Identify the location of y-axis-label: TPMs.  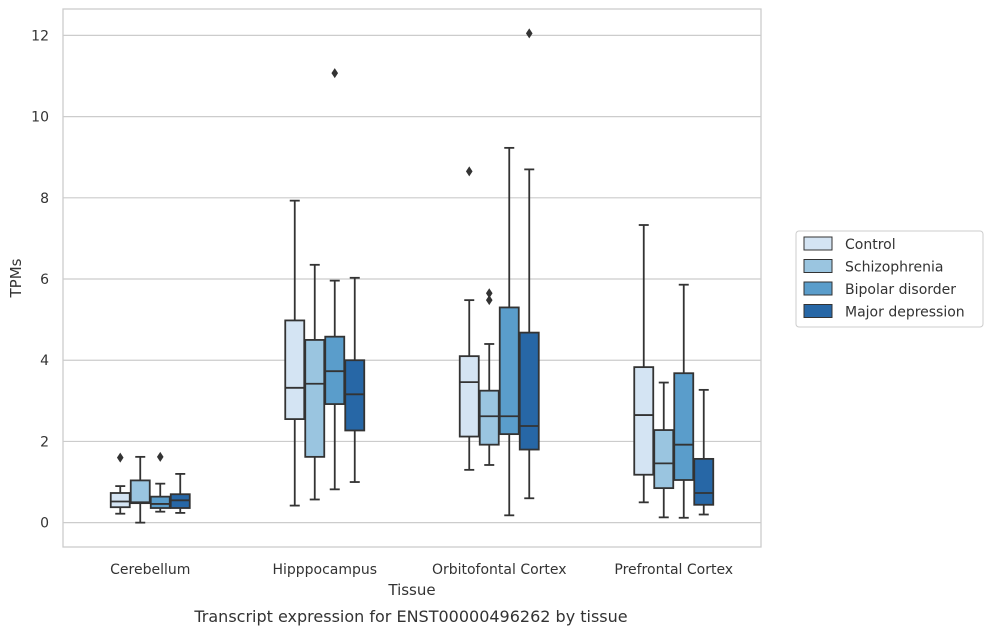
(16, 278).